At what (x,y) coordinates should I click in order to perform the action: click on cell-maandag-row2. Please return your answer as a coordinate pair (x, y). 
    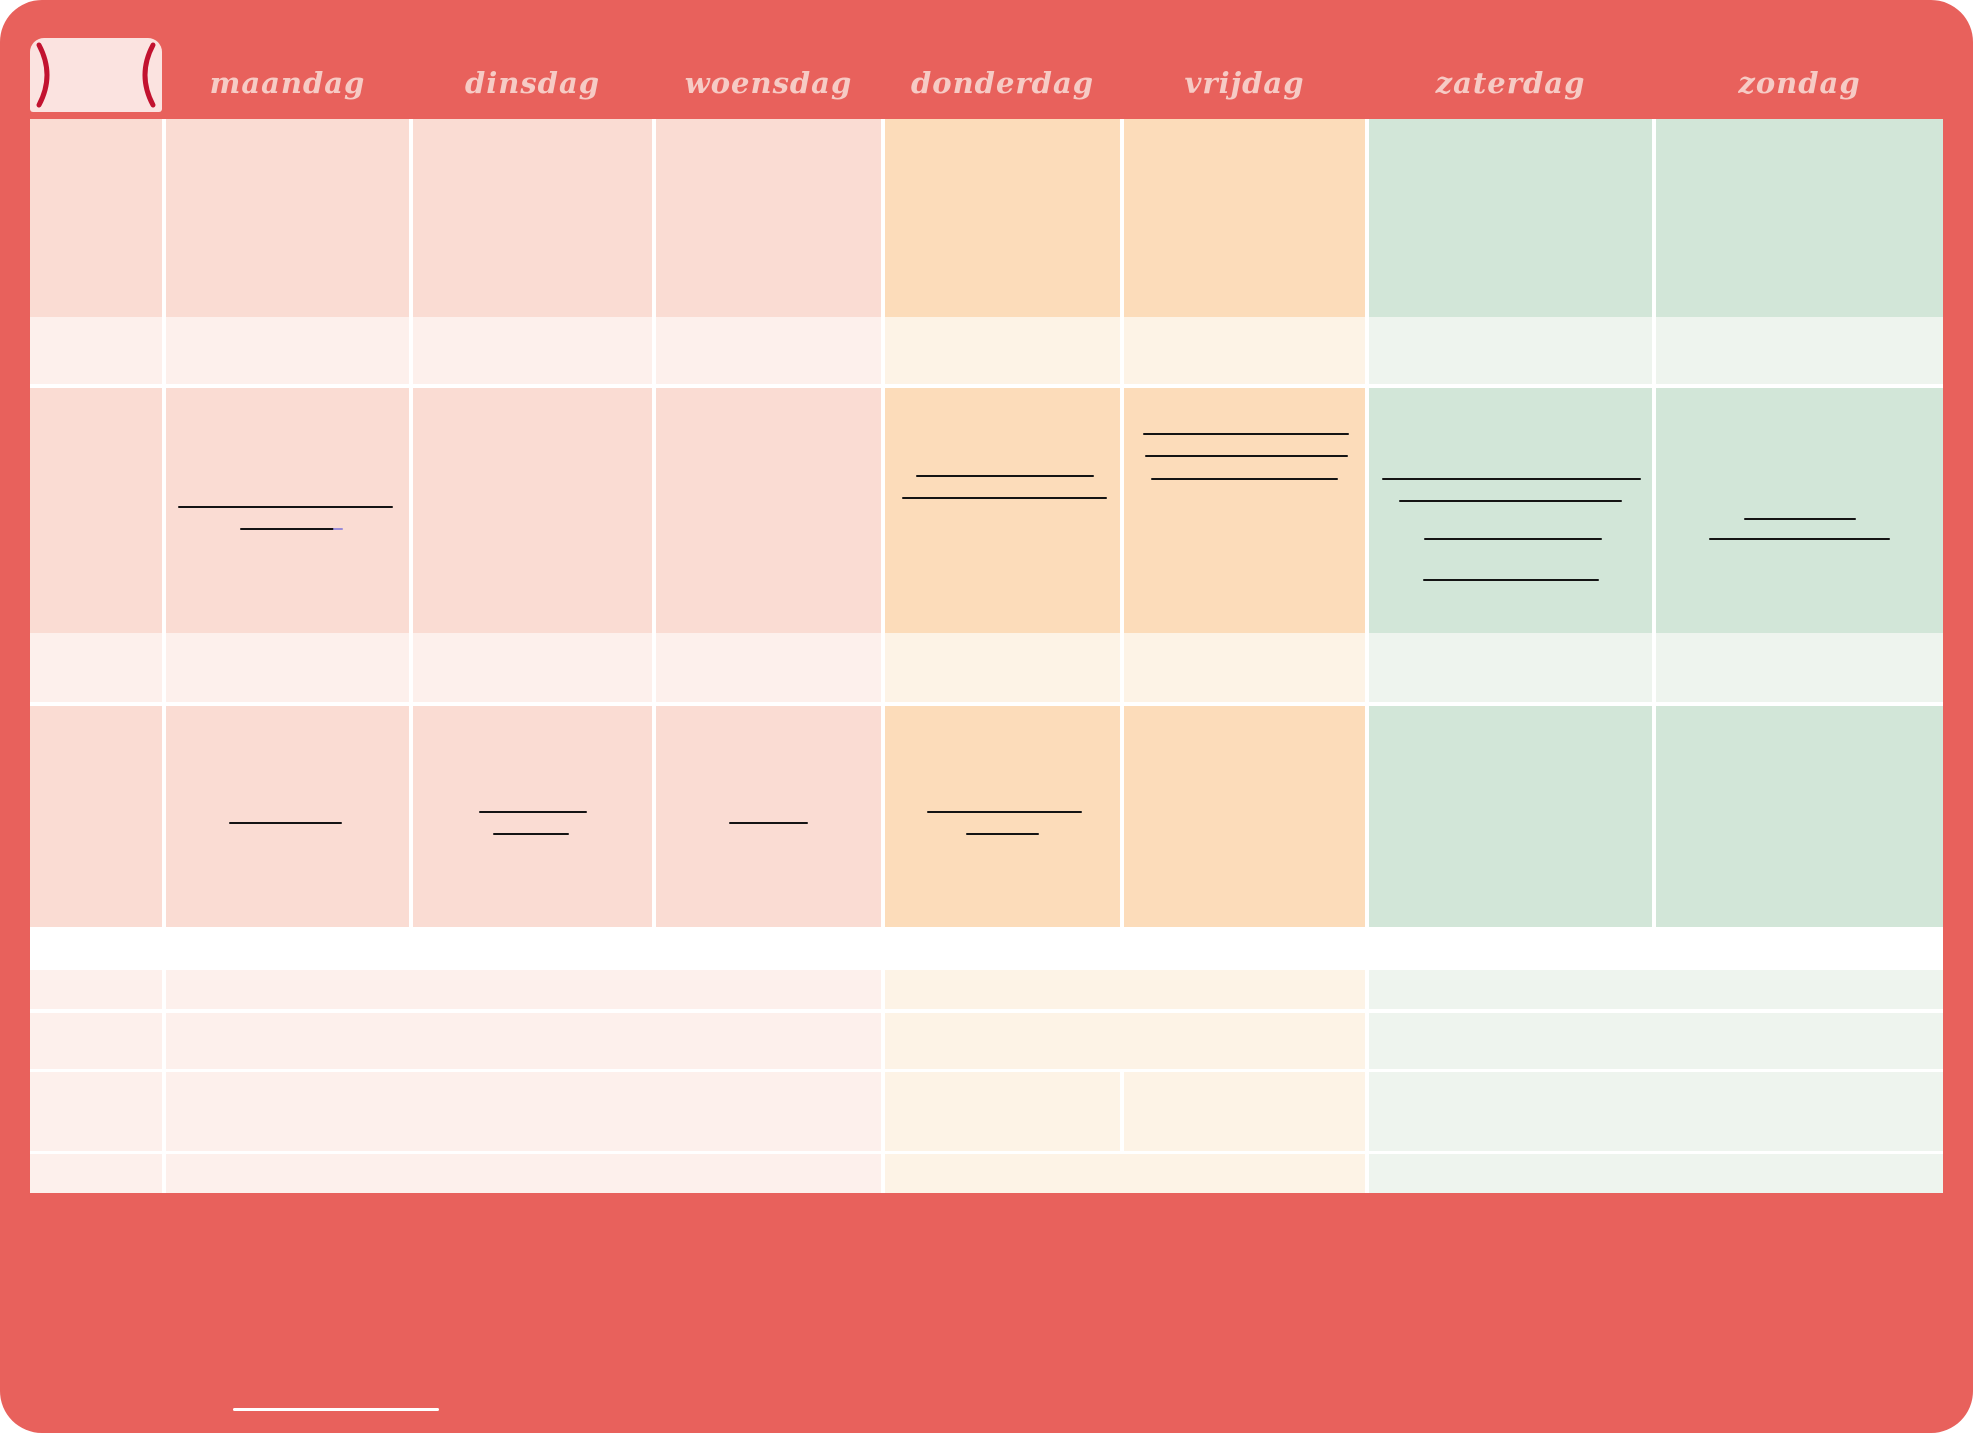
    Looking at the image, I should click on (287, 510).